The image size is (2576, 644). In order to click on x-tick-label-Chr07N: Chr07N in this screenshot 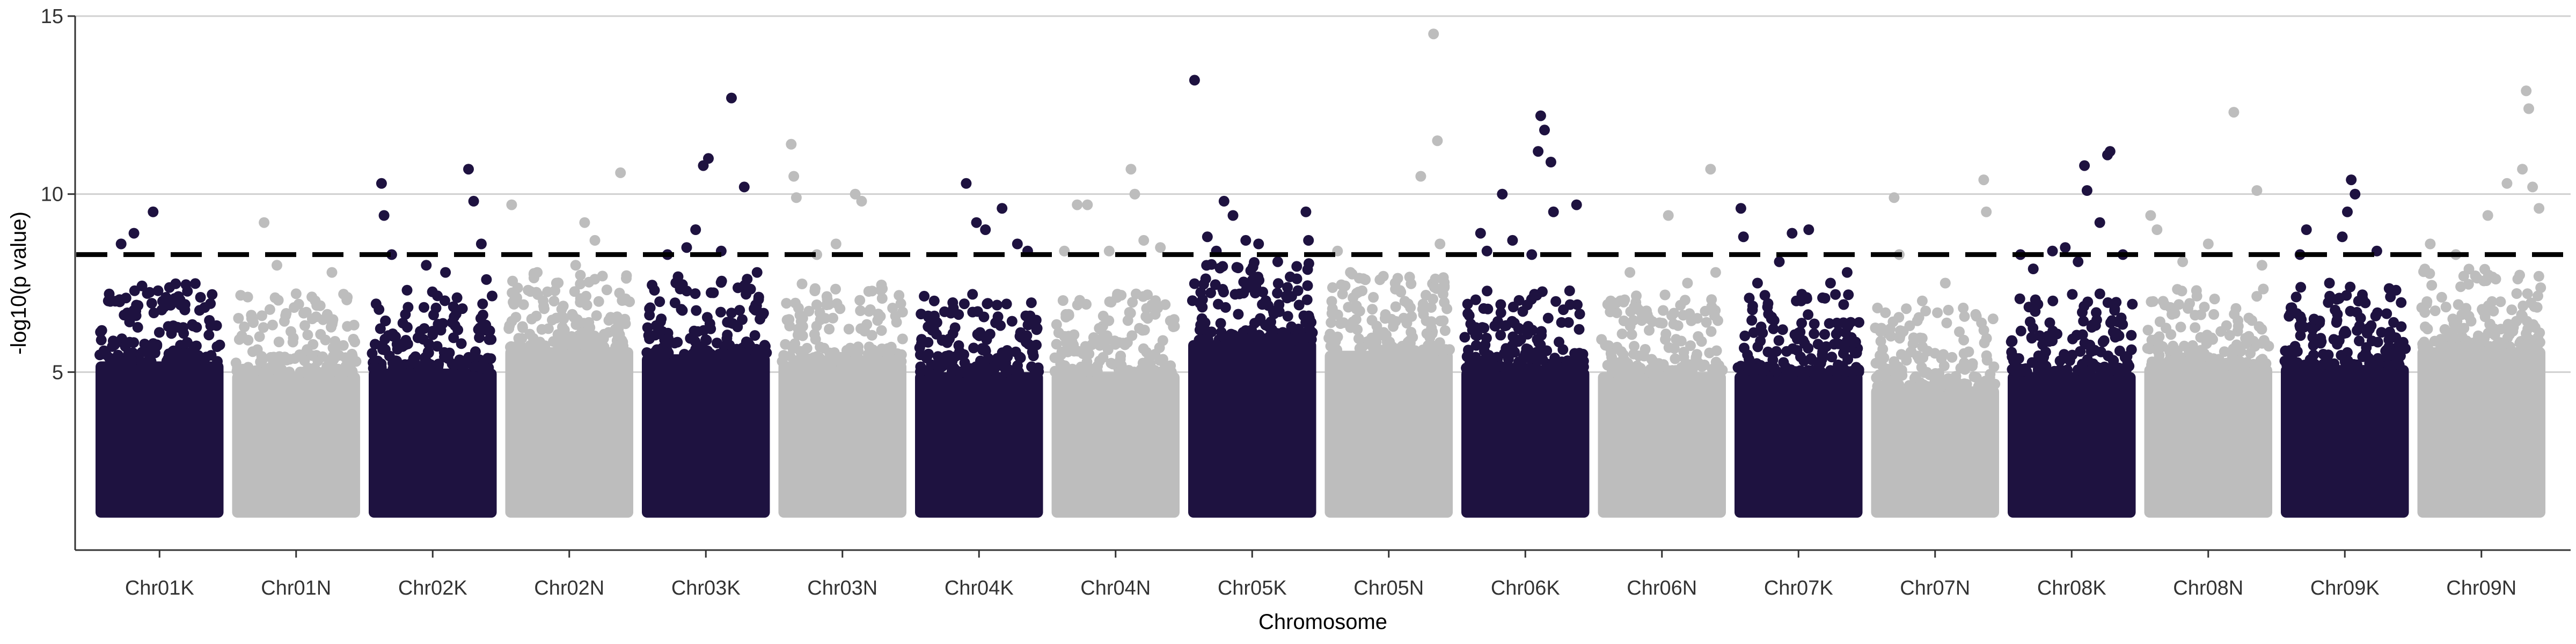, I will do `click(1935, 588)`.